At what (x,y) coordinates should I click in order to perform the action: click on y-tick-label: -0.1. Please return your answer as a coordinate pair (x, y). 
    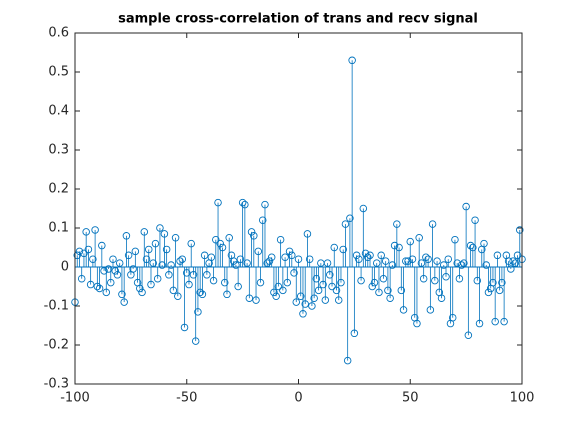
    Looking at the image, I should click on (56, 306).